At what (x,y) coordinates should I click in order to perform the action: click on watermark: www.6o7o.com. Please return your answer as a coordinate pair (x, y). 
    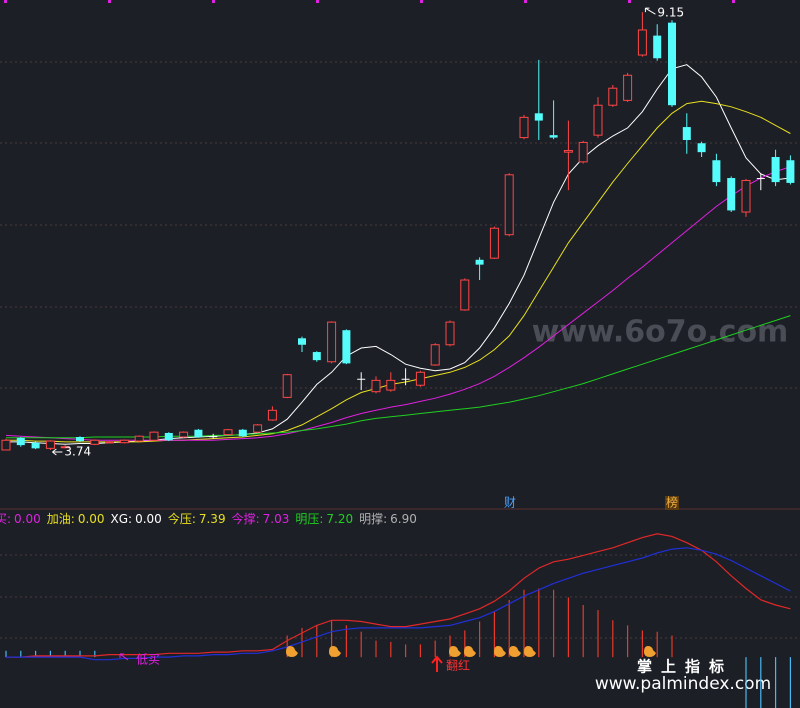
    Looking at the image, I should click on (660, 332).